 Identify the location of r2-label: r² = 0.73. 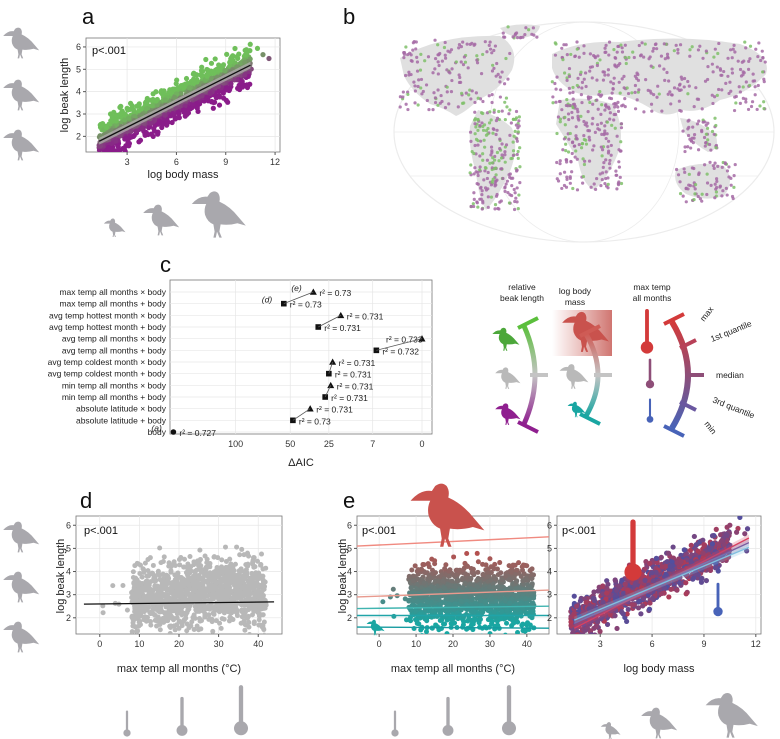
(306, 305).